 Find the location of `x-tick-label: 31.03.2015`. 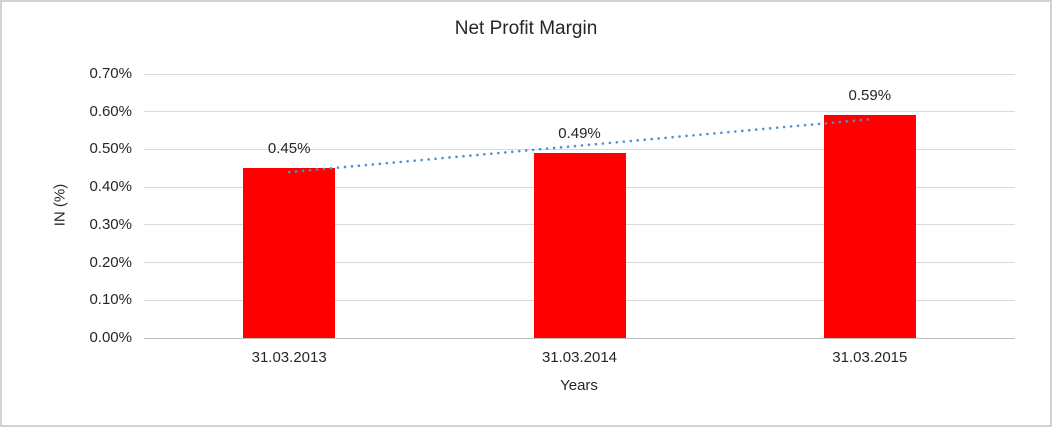

x-tick-label: 31.03.2015 is located at coordinates (870, 357).